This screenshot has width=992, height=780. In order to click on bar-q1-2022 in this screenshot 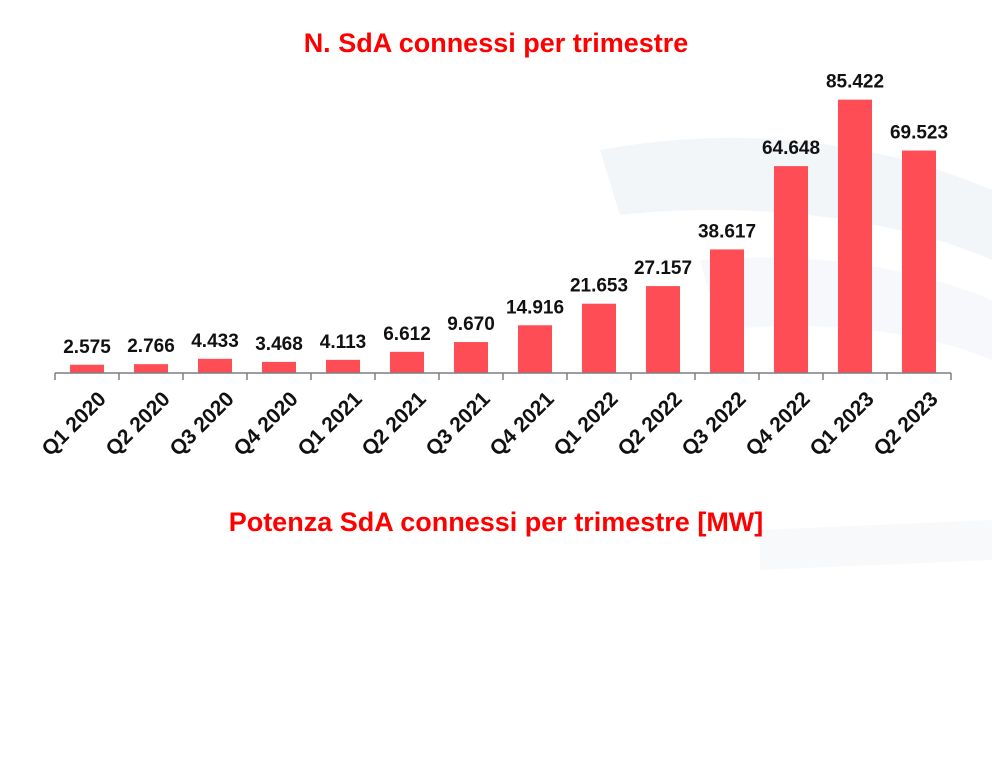, I will do `click(599, 338)`.